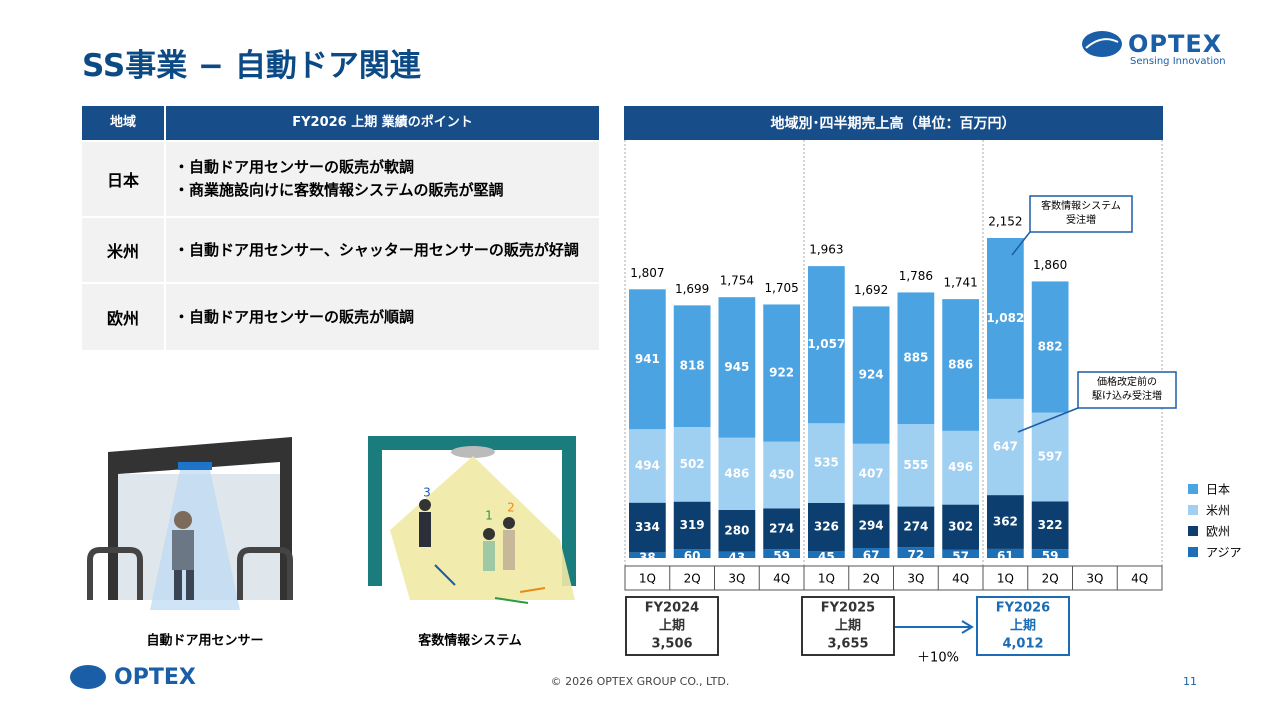 This screenshot has width=1280, height=720. Describe the element at coordinates (847, 644) in the screenshot. I see `period-text: 3,655` at that location.